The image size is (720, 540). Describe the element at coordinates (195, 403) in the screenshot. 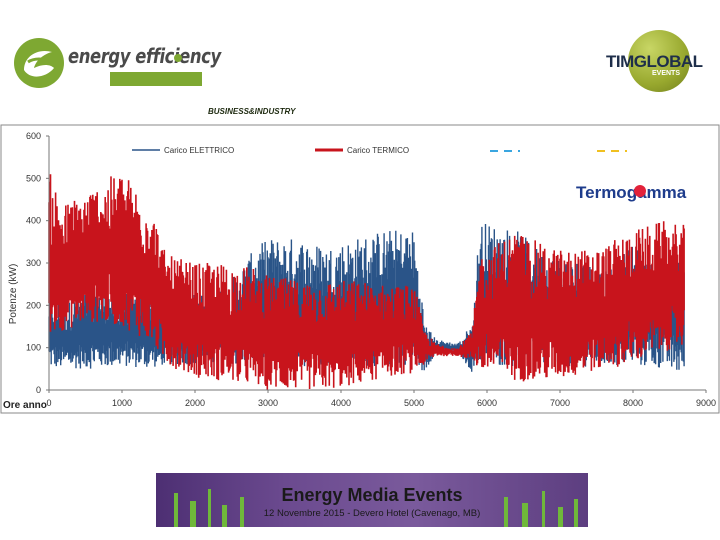

I see `x-tick-label: 2000` at that location.